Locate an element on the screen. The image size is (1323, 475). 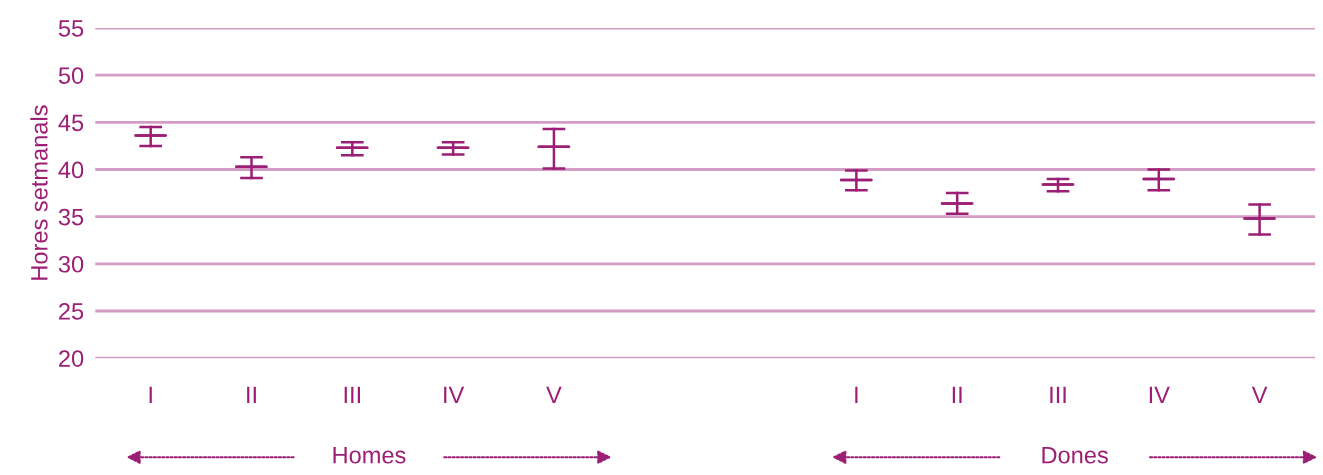
y-tick-label: 45 is located at coordinates (71, 123).